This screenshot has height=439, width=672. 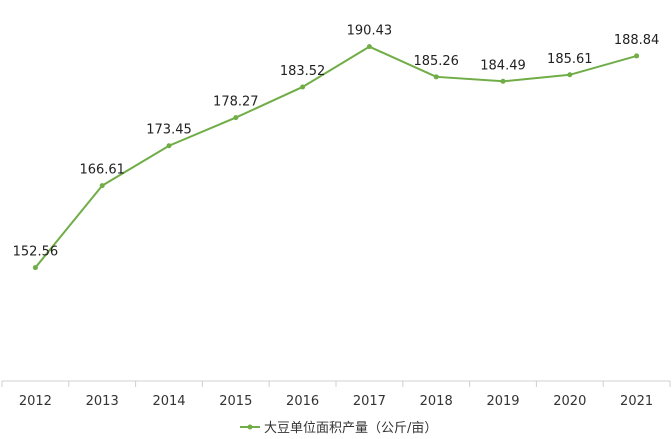 What do you see at coordinates (102, 170) in the screenshot?
I see `data-label: 166.61` at bounding box center [102, 170].